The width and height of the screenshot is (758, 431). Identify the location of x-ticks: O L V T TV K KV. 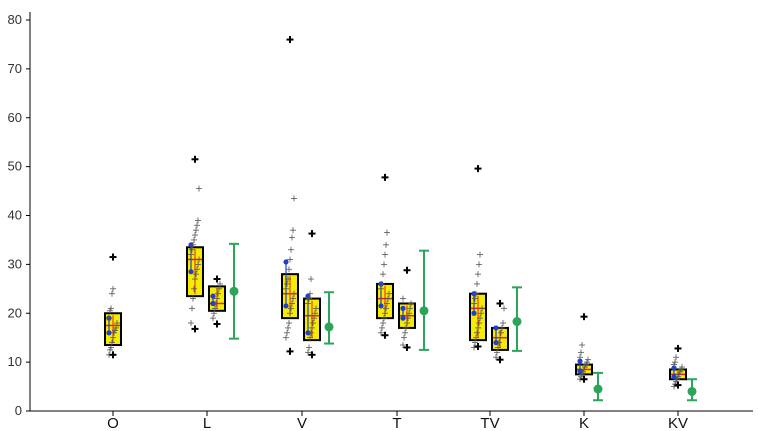
(397, 421).